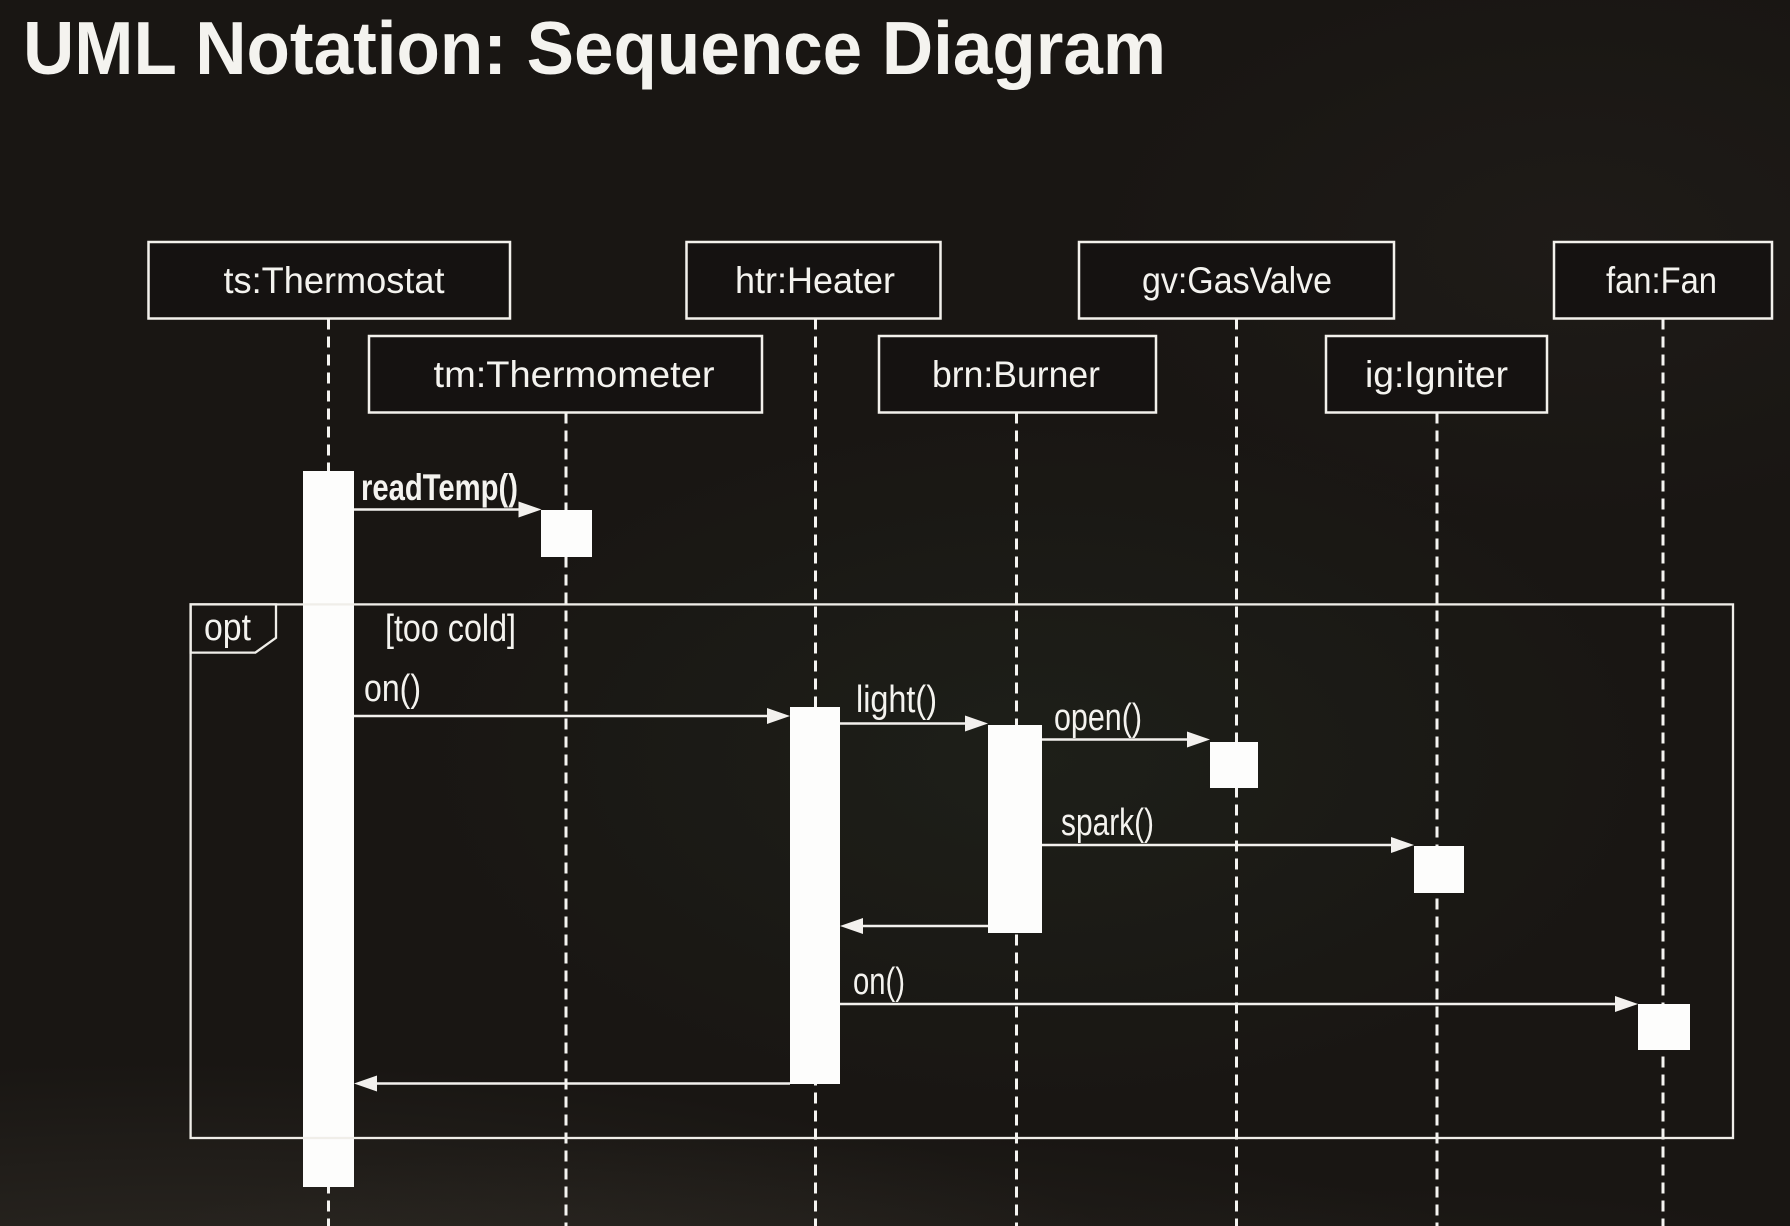  What do you see at coordinates (1107, 823) in the screenshot?
I see `svg-text: spark()` at bounding box center [1107, 823].